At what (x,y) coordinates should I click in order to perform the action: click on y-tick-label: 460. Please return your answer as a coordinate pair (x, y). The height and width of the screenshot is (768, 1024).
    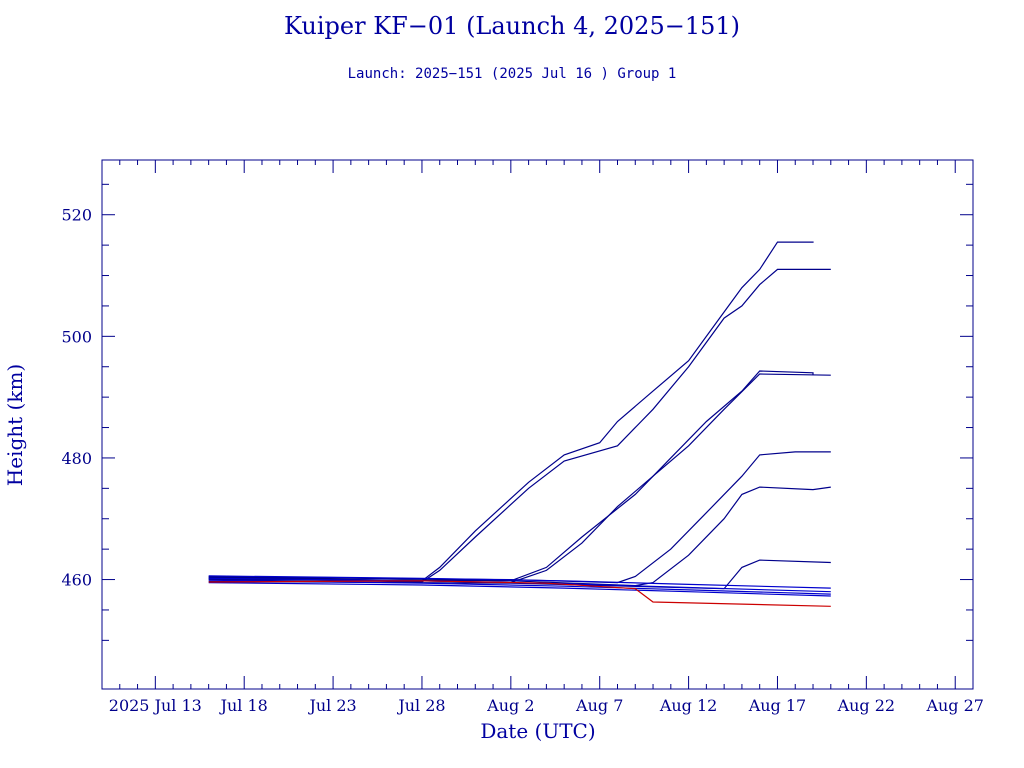
    Looking at the image, I should click on (76, 580).